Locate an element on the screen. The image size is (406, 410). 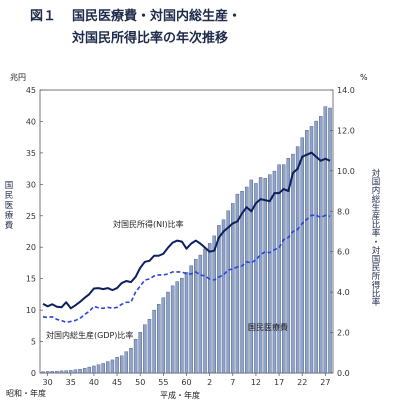
figure-title-line1: 図１ 国民医療費・対国内総生産・ is located at coordinates (215, 17).